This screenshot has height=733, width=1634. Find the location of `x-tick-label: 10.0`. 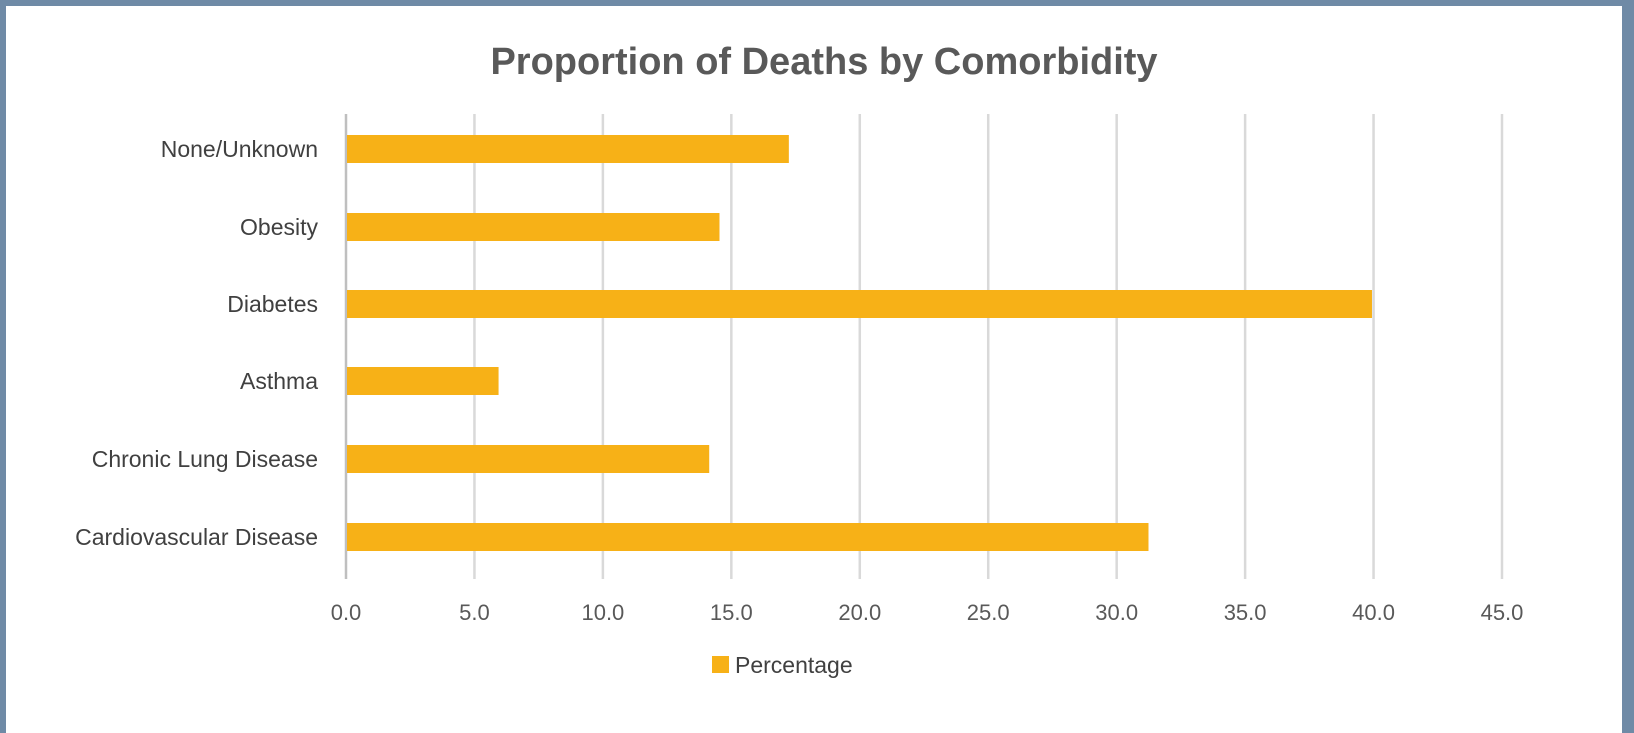

x-tick-label: 10.0 is located at coordinates (602, 612).